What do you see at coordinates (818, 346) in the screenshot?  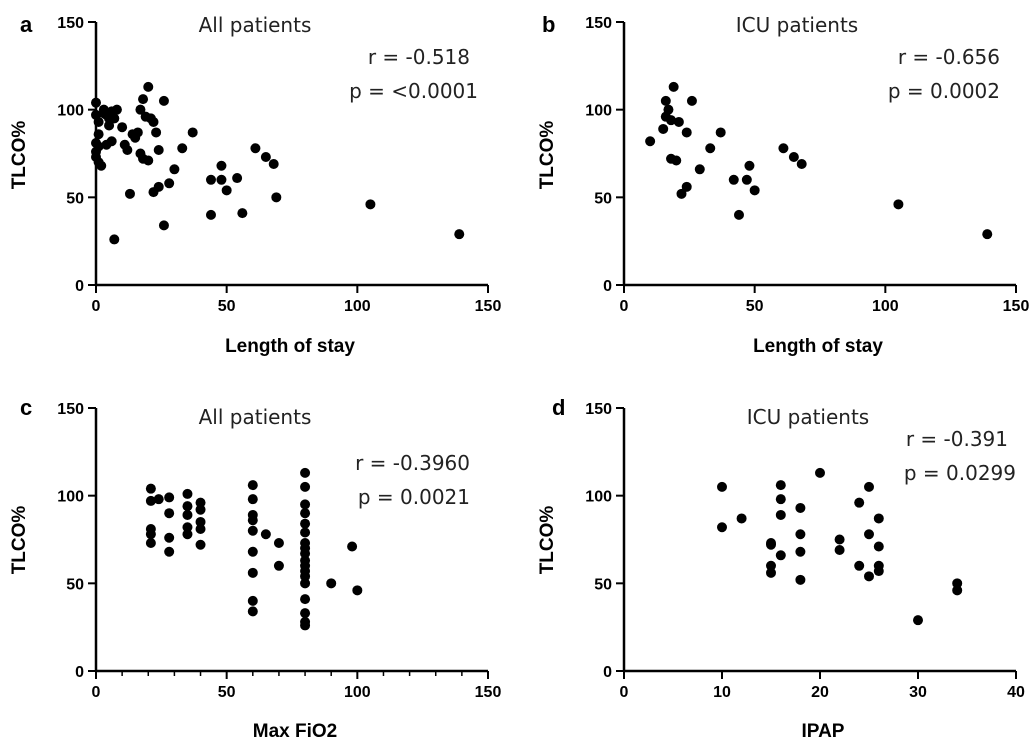 I see `x-axis-label: Length of stay` at bounding box center [818, 346].